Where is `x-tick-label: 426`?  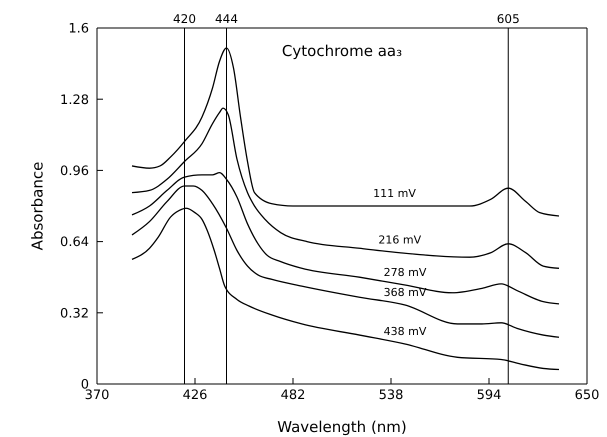 x-tick-label: 426 is located at coordinates (195, 396).